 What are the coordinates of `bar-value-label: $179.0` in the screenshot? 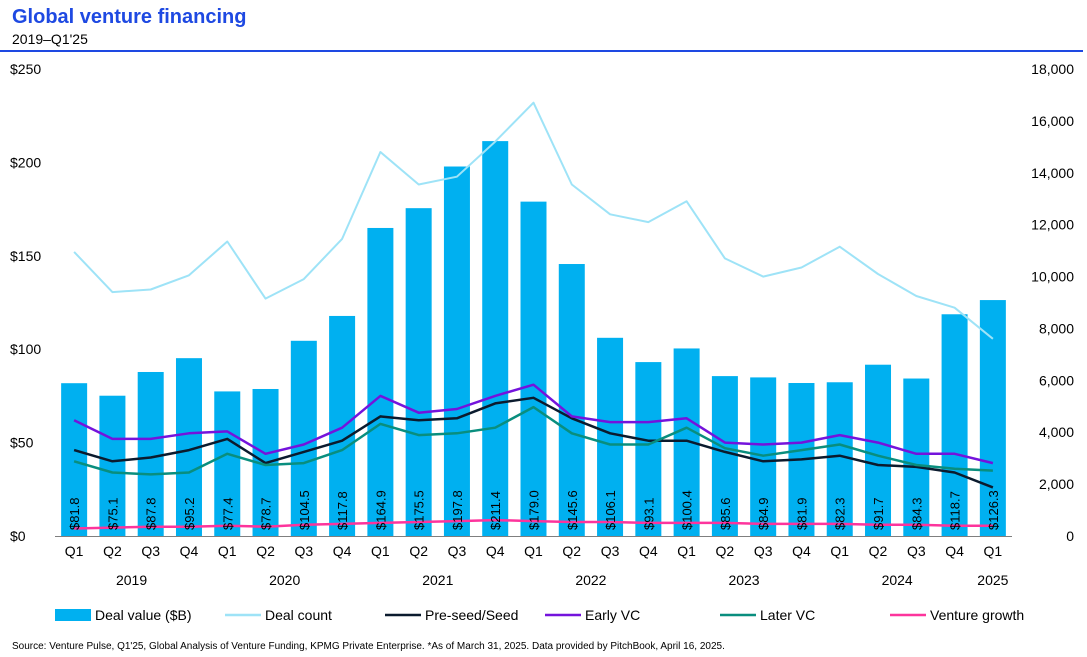 It's located at (534, 510).